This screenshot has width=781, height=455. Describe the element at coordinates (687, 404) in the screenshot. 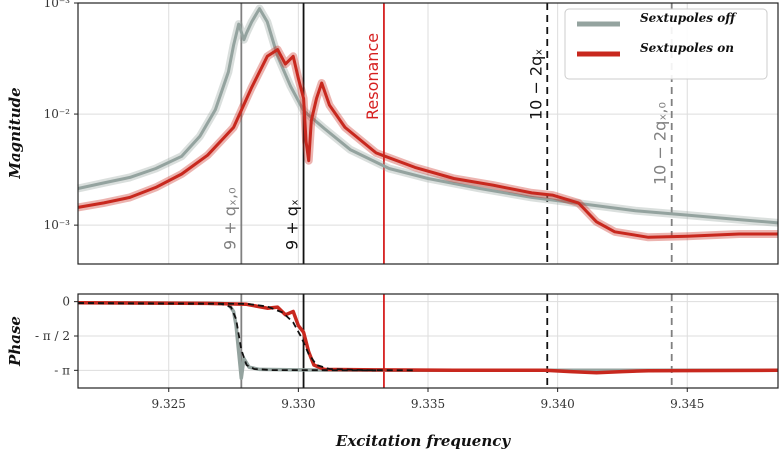

I see `x-tick-label: 9.345` at that location.